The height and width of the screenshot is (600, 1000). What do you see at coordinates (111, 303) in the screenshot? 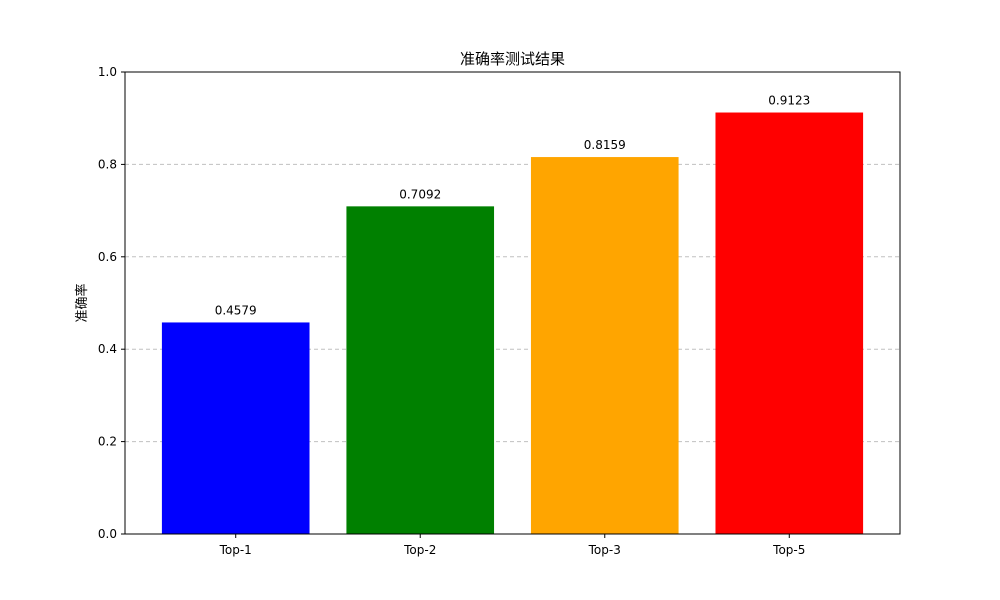
I see `y-axis-ticks: 0.0 0.2 0.4 0.6 0.8 1.0` at bounding box center [111, 303].